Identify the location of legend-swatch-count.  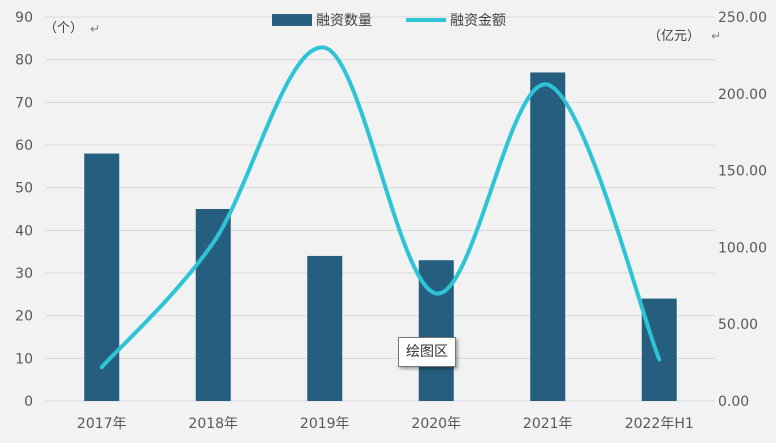
(292, 20).